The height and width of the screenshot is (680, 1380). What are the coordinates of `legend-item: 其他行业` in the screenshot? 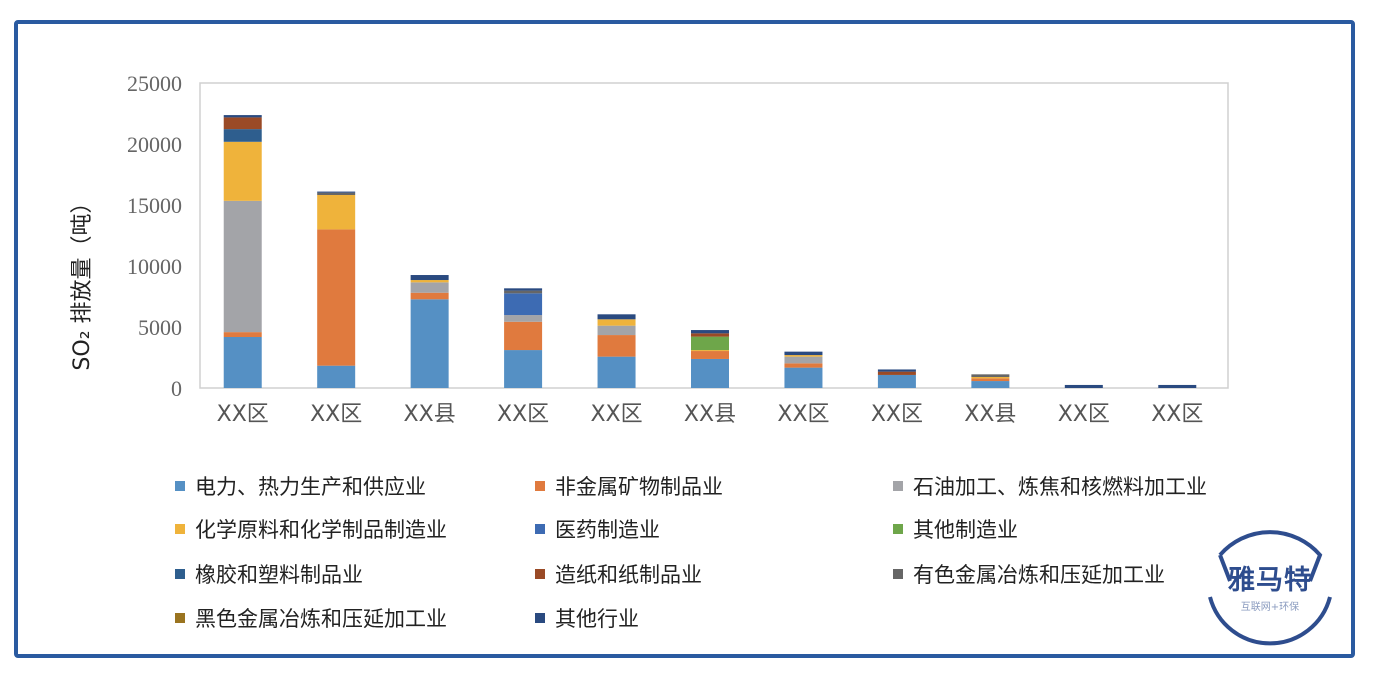 It's located at (587, 618).